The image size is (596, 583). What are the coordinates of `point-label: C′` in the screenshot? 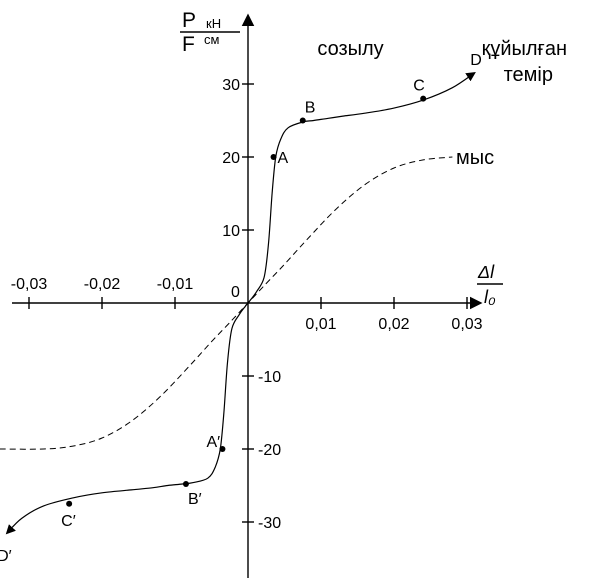 It's located at (68, 521).